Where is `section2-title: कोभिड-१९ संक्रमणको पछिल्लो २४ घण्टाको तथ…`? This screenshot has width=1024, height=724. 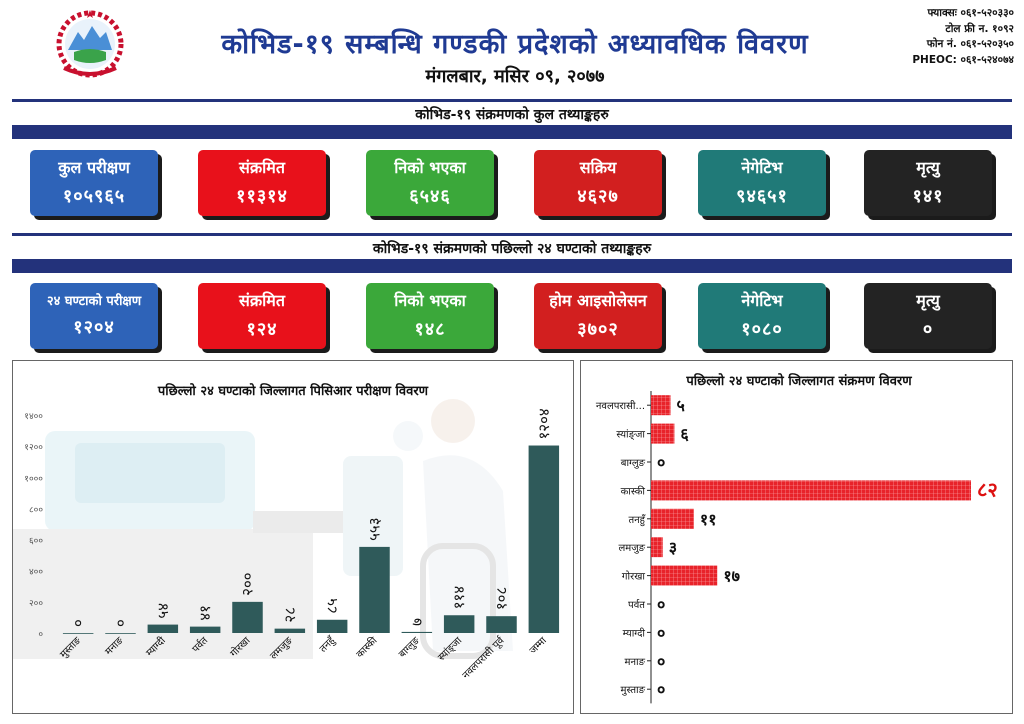
section2-title: कोभिड-१९ संक्रमणको पछिल्लो २४ घण्टाको तथ… is located at coordinates (512, 249).